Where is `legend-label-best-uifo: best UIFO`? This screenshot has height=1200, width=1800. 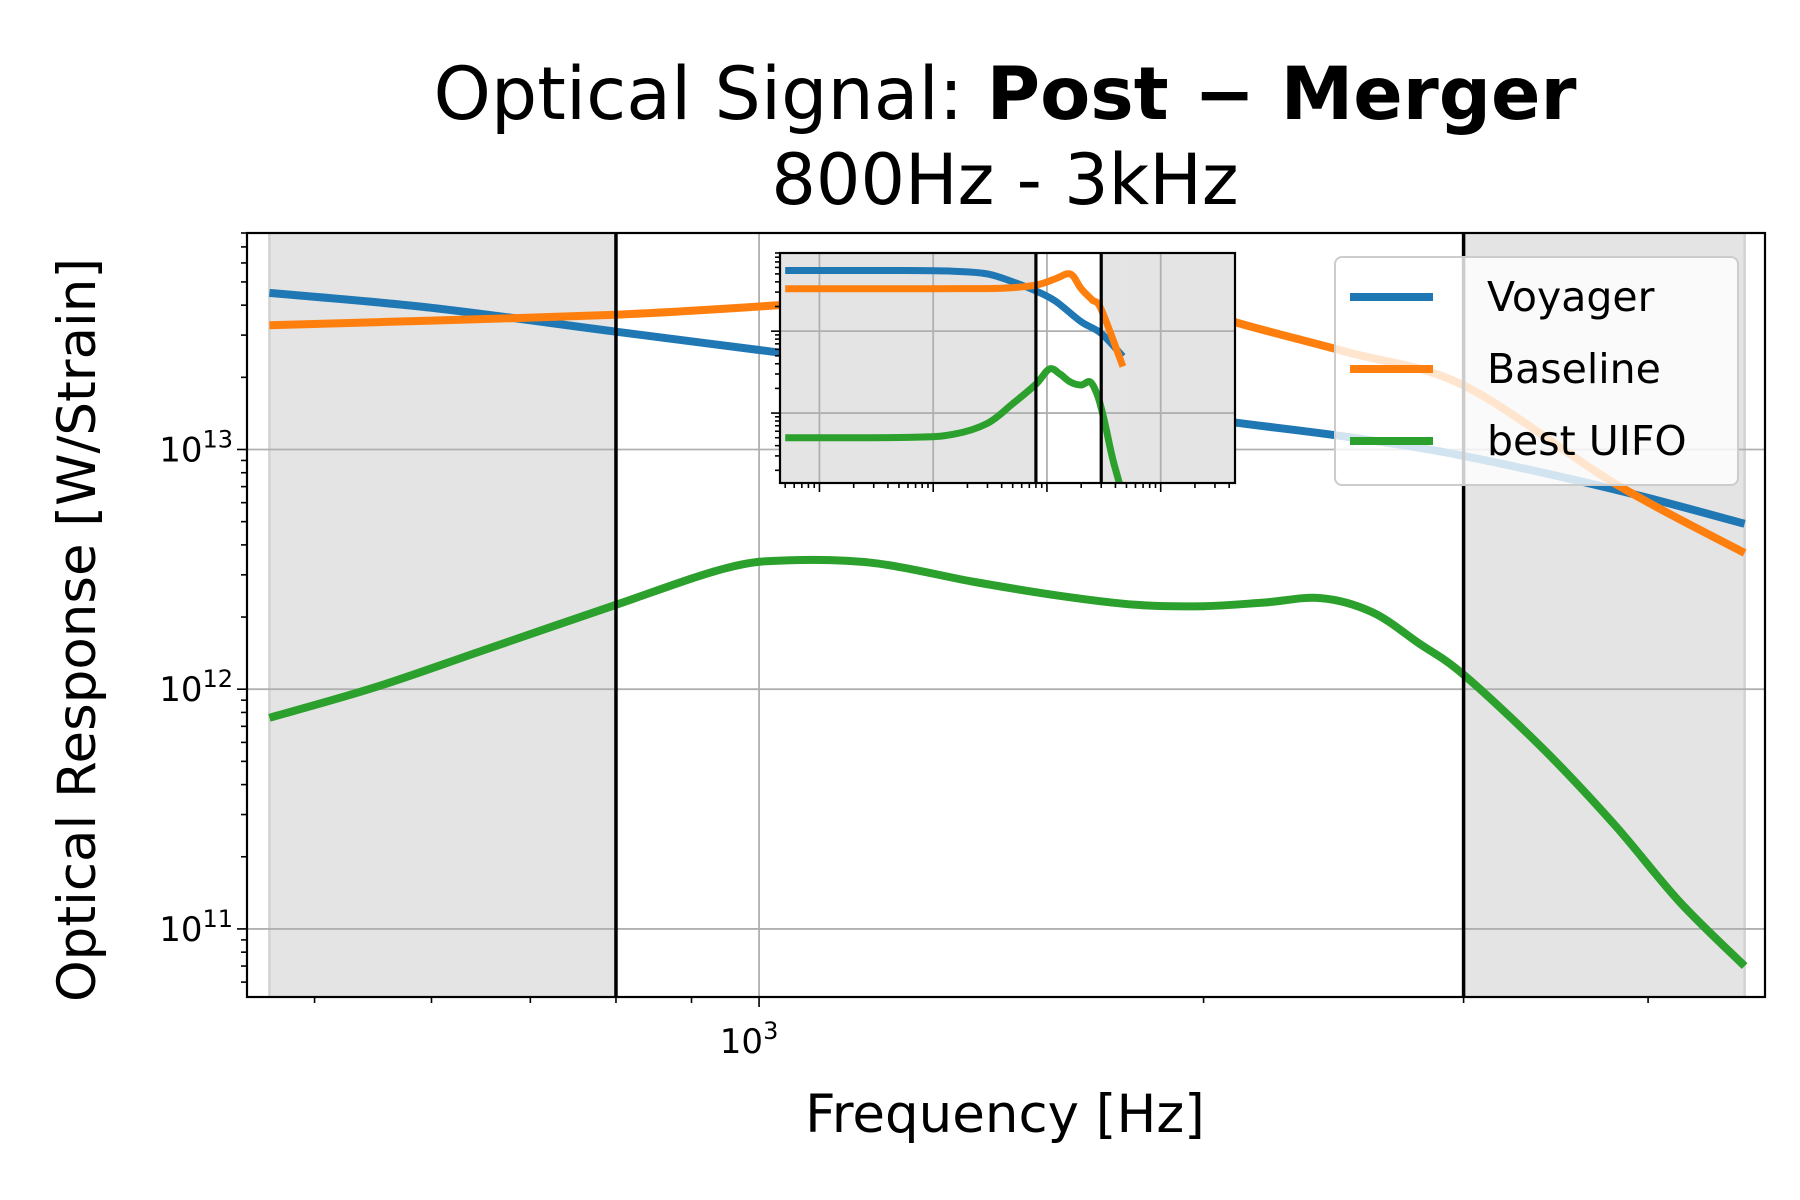 legend-label-best-uifo: best UIFO is located at coordinates (1587, 441).